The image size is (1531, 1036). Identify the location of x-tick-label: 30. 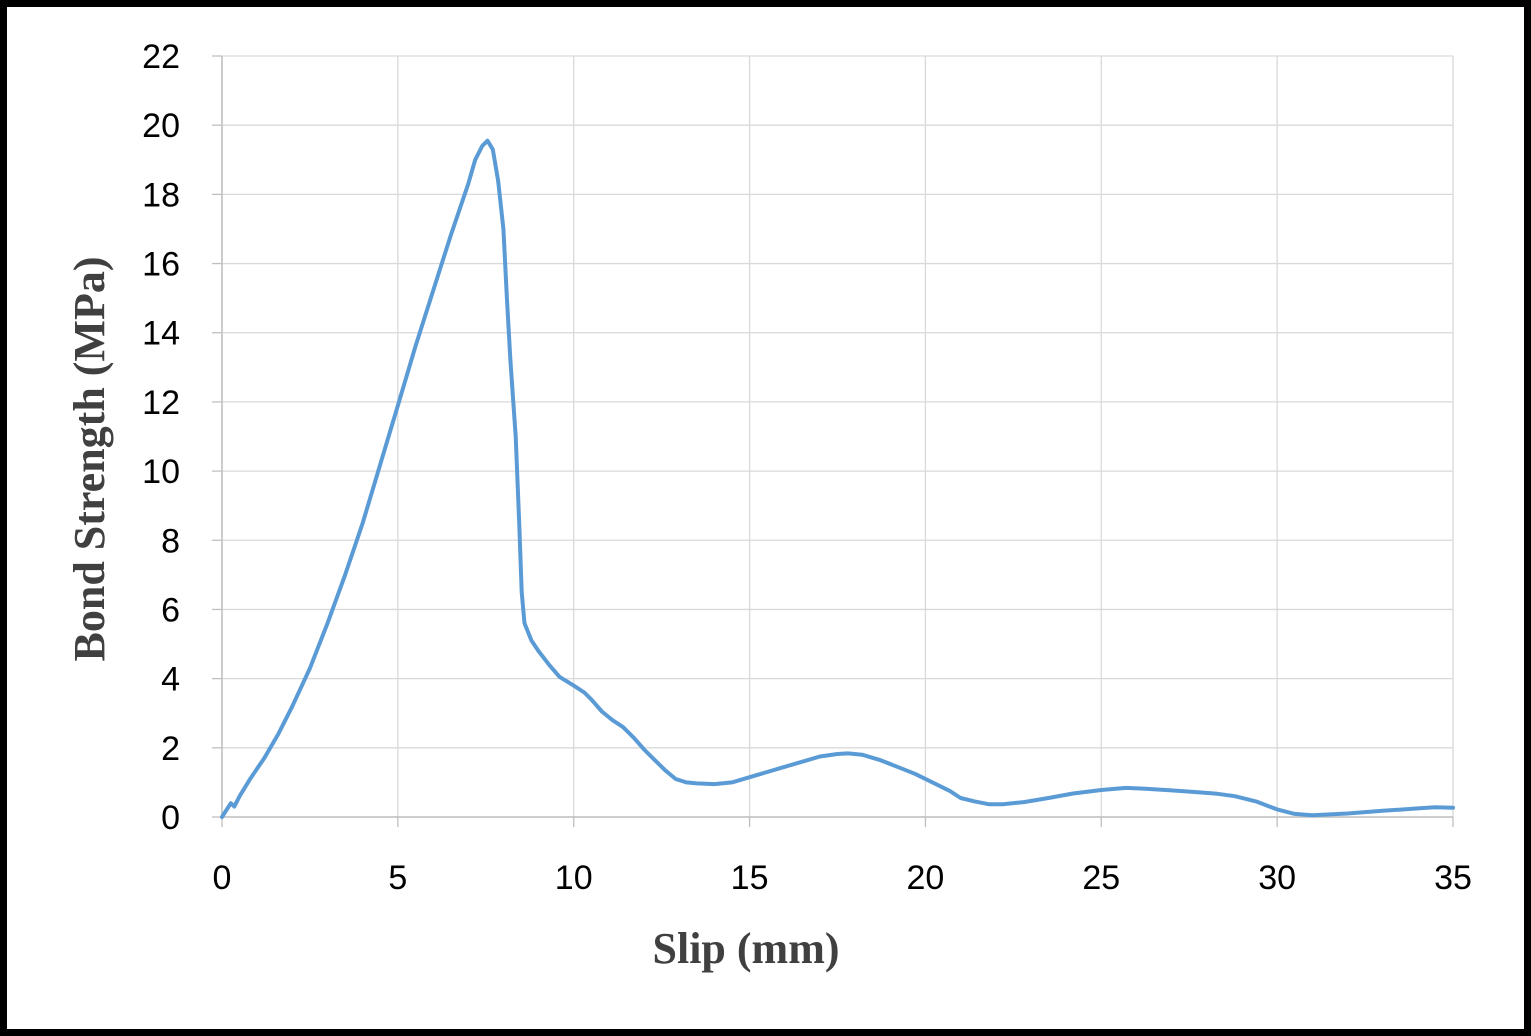
(1277, 878).